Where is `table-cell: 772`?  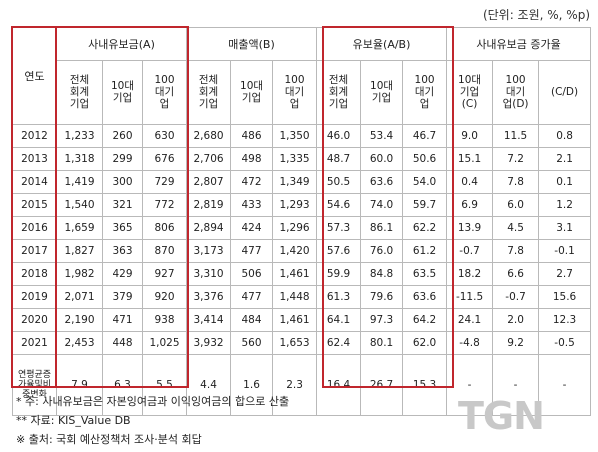 table-cell: 772 is located at coordinates (164, 205).